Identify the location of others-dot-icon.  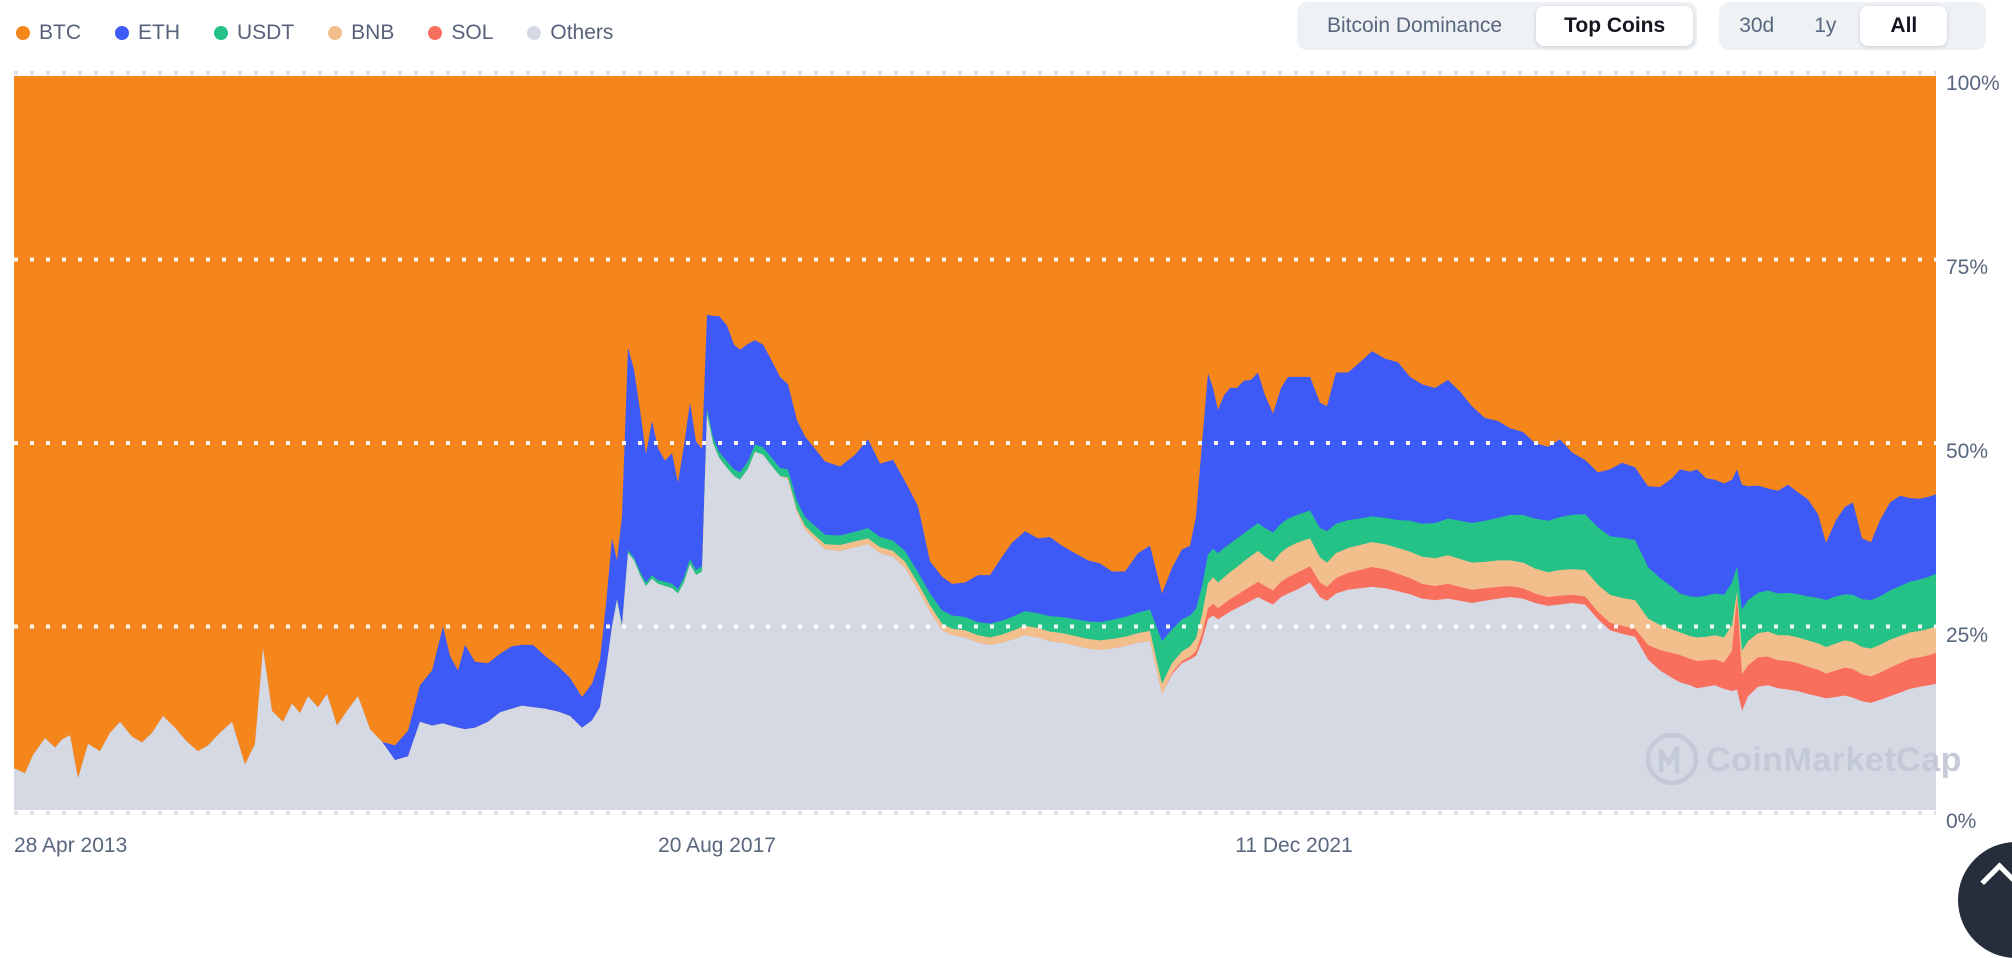
(534, 33).